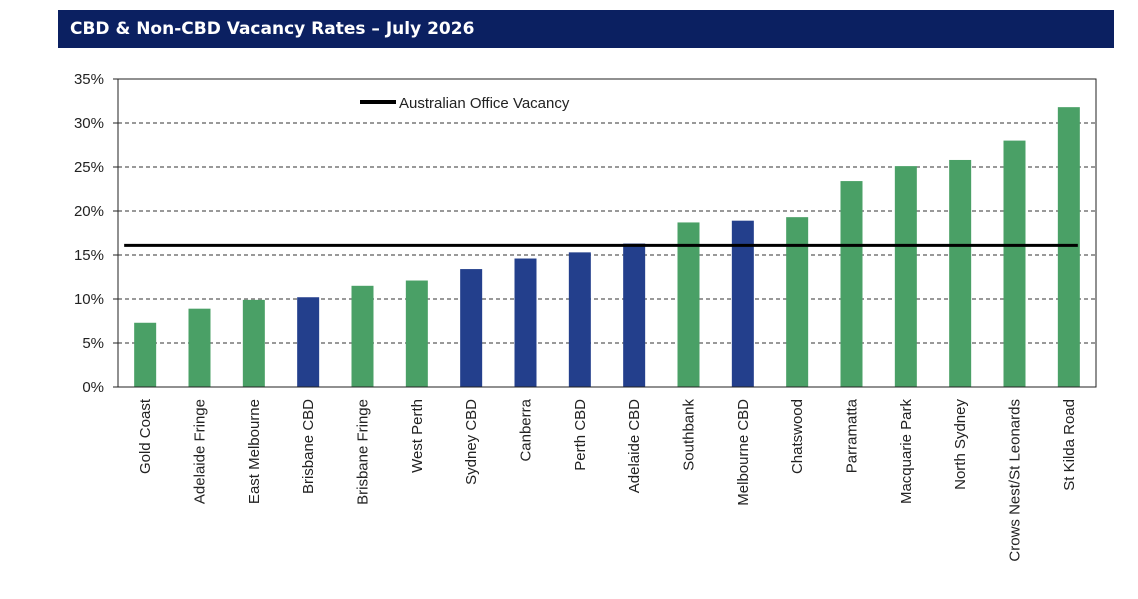  I want to click on y-tick-label: 25%, so click(89, 167).